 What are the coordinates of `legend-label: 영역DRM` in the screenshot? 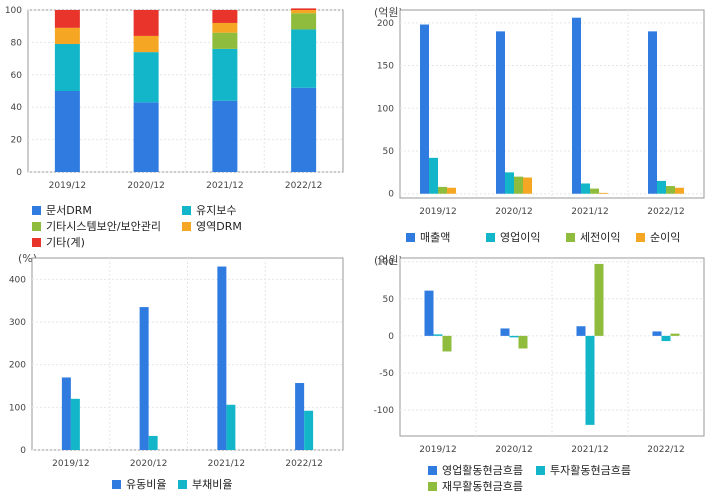 It's located at (219, 226).